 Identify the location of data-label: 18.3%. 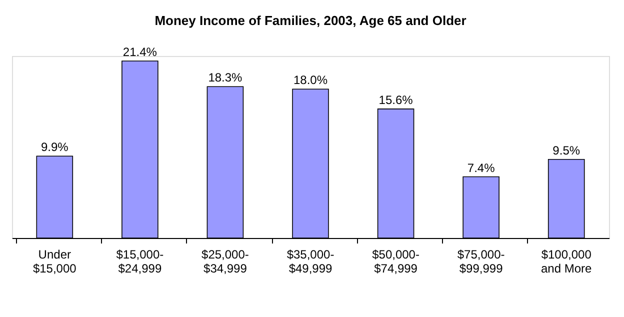
(225, 77).